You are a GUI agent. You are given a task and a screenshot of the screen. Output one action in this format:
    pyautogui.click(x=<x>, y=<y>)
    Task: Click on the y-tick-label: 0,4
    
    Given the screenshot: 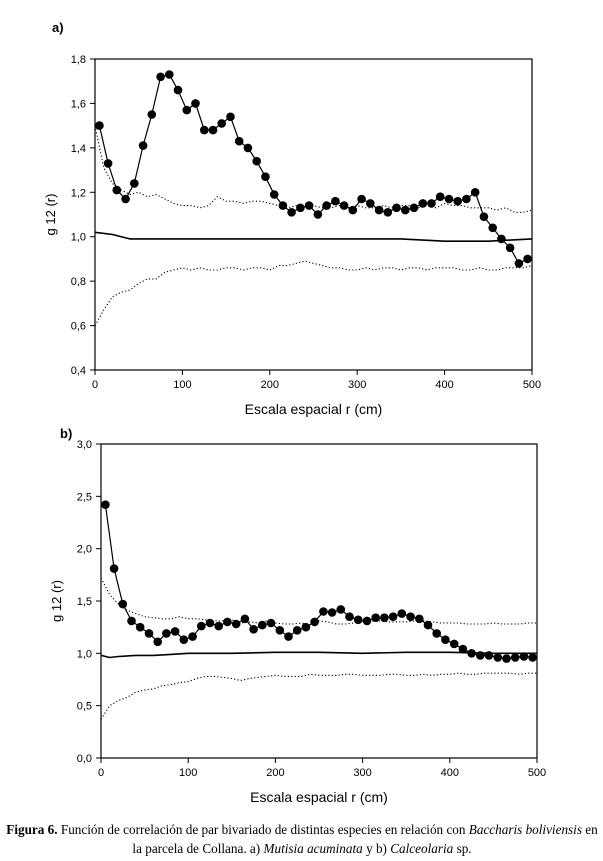 What is the action you would take?
    pyautogui.click(x=78, y=371)
    